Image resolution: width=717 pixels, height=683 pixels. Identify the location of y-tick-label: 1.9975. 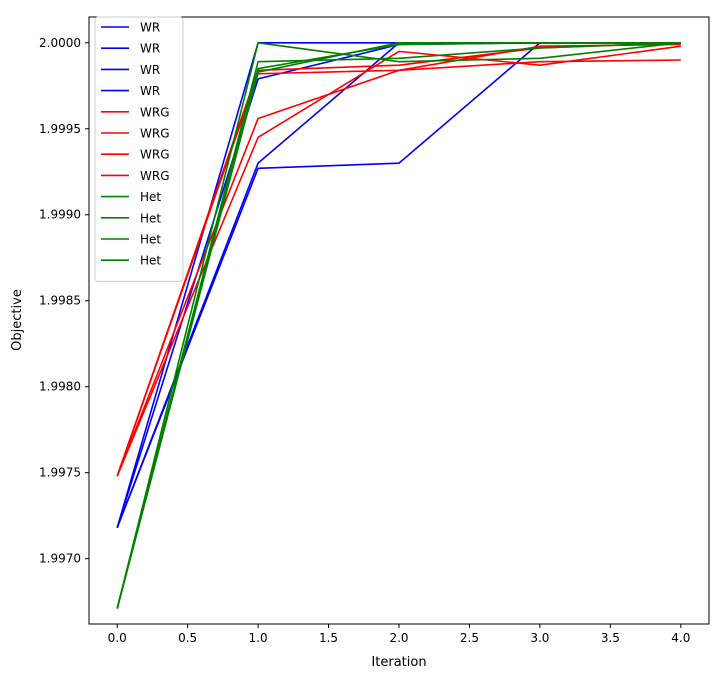
(60, 473).